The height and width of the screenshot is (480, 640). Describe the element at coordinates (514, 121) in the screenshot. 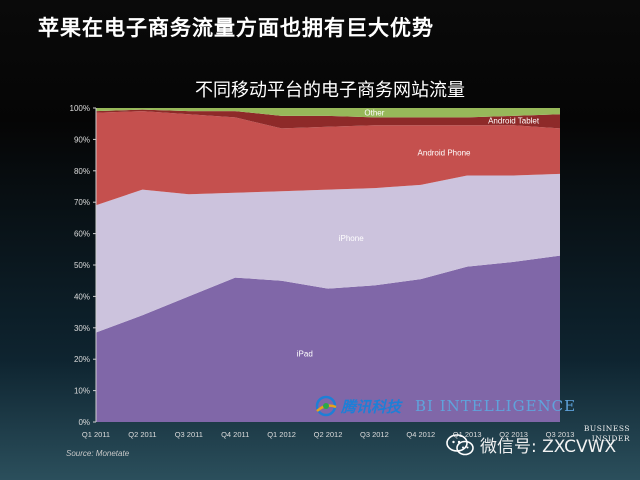

I see `series-label-android-tablet: Android Tablet` at that location.